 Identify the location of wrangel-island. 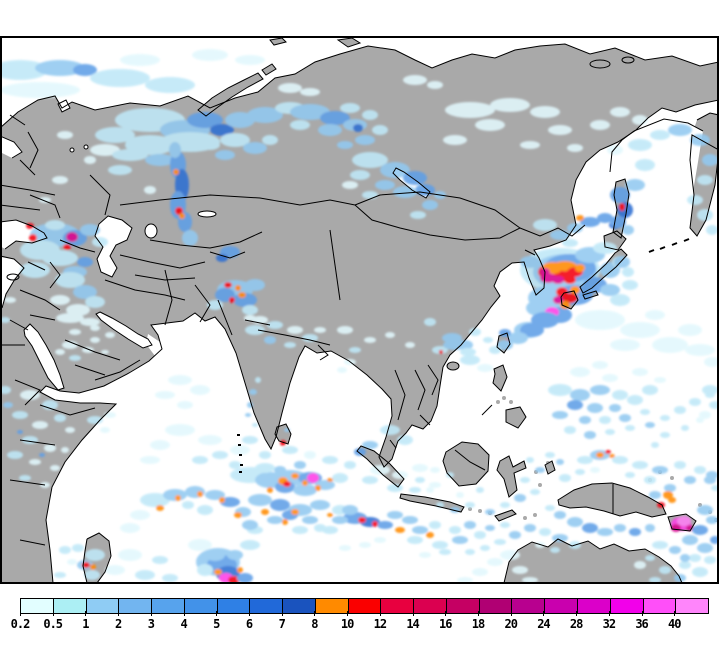
(600, 64).